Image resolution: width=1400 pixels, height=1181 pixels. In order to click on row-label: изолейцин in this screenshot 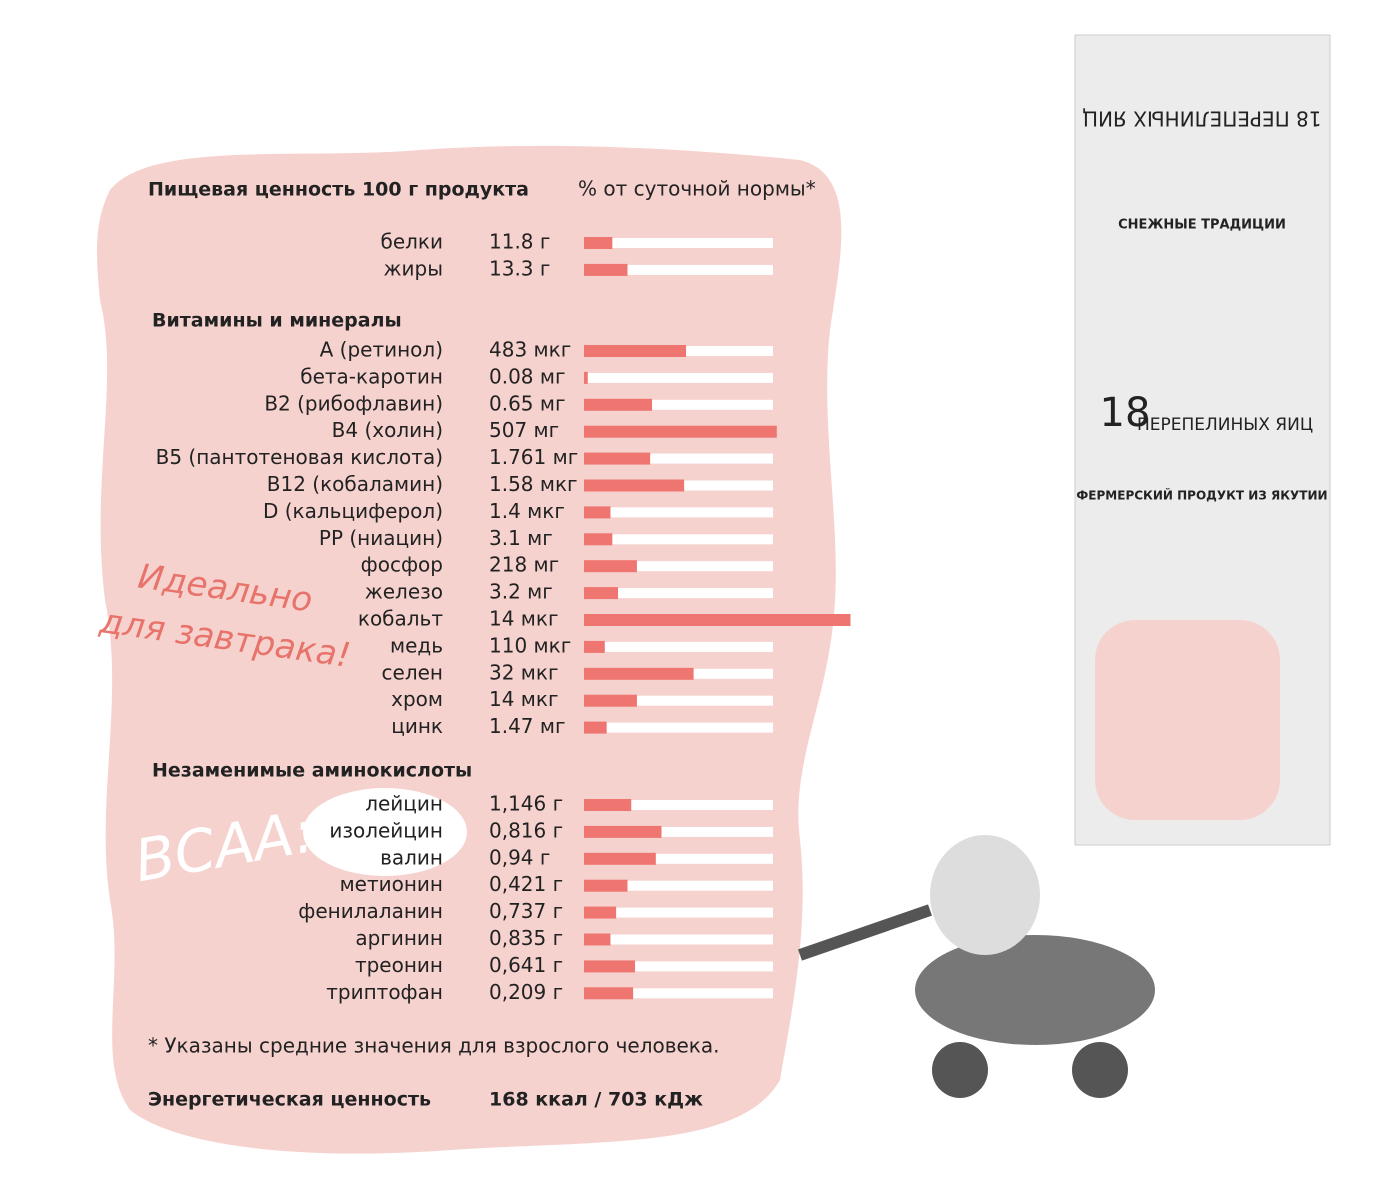, I will do `click(386, 830)`.